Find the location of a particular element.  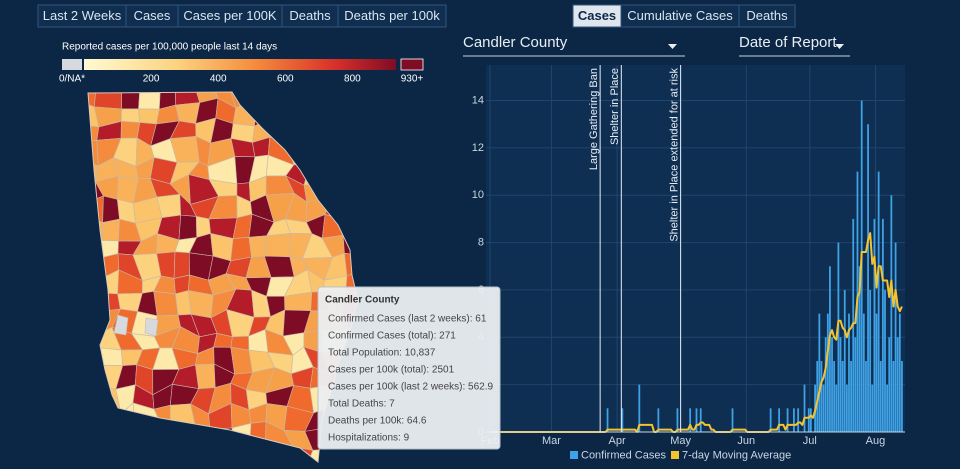

date-select: Date of Report is located at coordinates (788, 42).